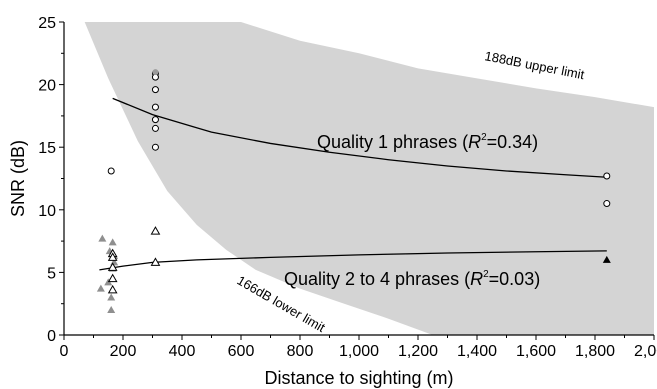 This screenshot has height=389, width=657. Describe the element at coordinates (359, 351) in the screenshot. I see `x-tick-label: 1,000` at that location.